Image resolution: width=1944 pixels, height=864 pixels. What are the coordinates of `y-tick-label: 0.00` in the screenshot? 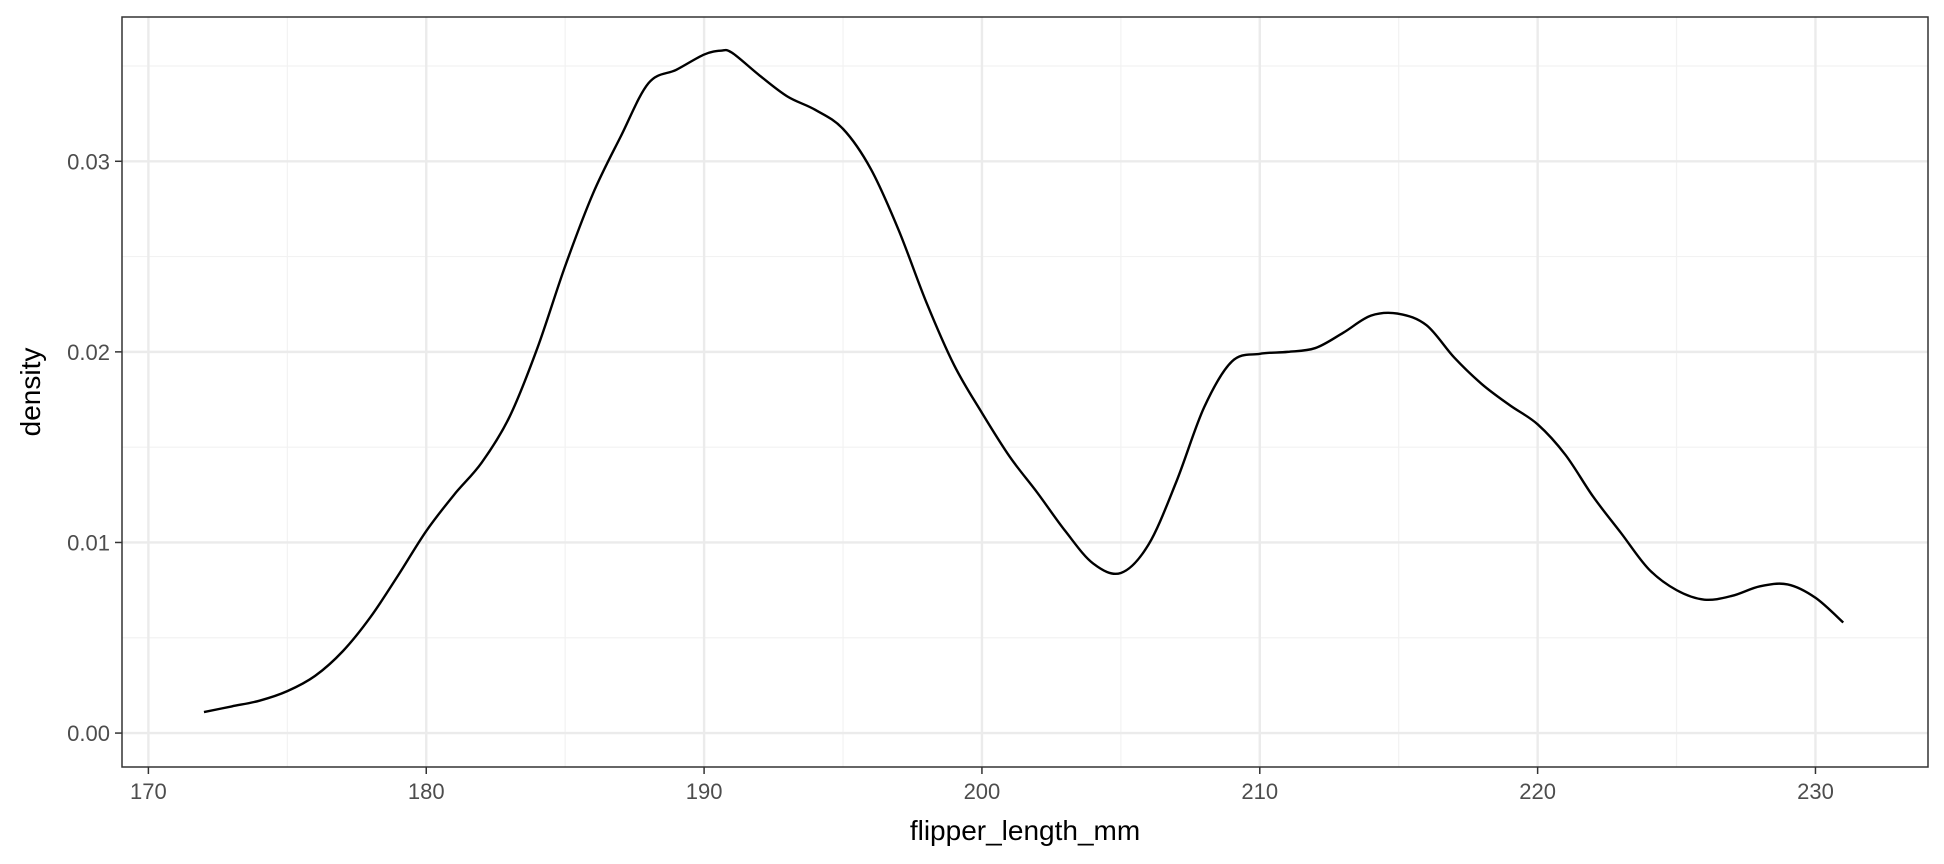 It's located at (88, 733).